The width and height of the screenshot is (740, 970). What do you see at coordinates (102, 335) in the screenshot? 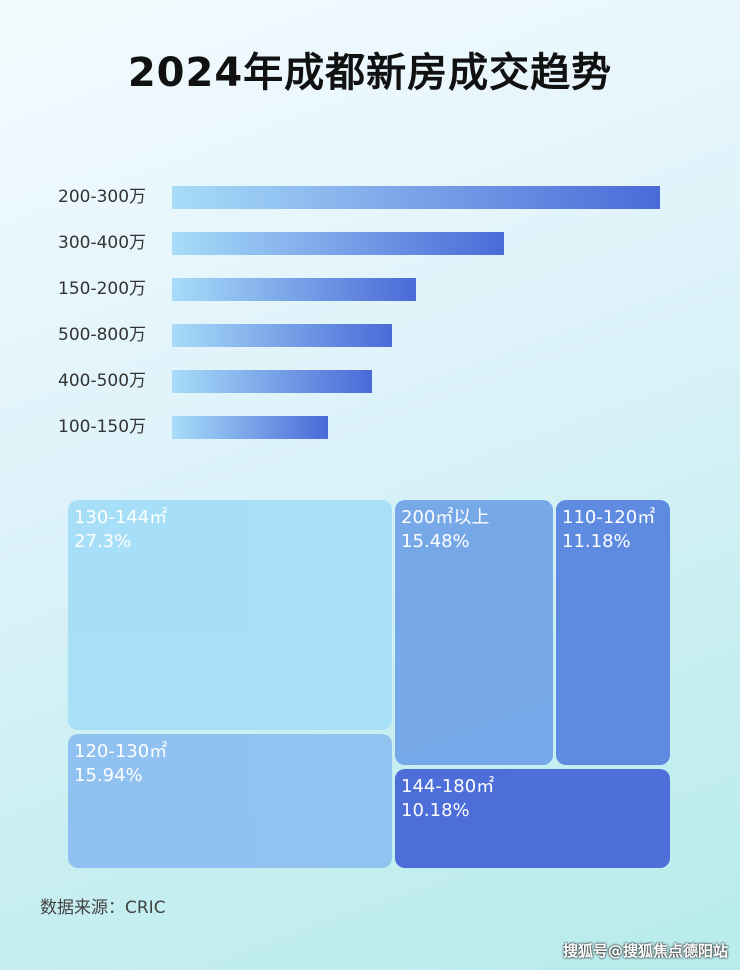
I see `bar-label: 500-800万` at bounding box center [102, 335].